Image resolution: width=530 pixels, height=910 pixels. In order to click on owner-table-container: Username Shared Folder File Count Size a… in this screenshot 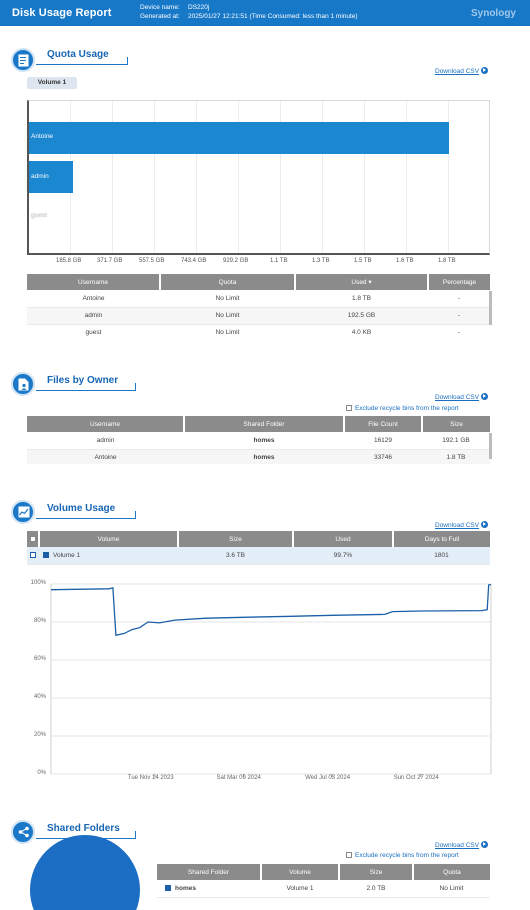, I will do `click(258, 440)`.